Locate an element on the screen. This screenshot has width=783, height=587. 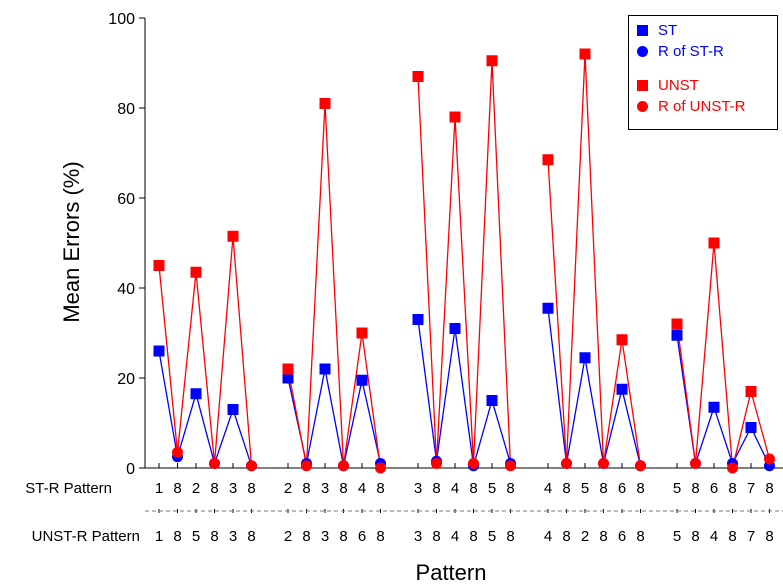
legend-item-st: ST is located at coordinates (657, 31).